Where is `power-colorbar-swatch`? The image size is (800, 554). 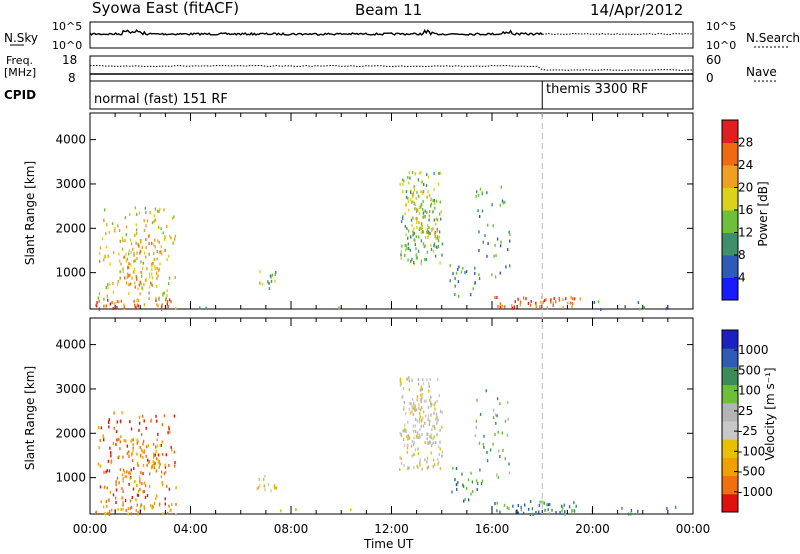 power-colorbar-swatch is located at coordinates (730, 176).